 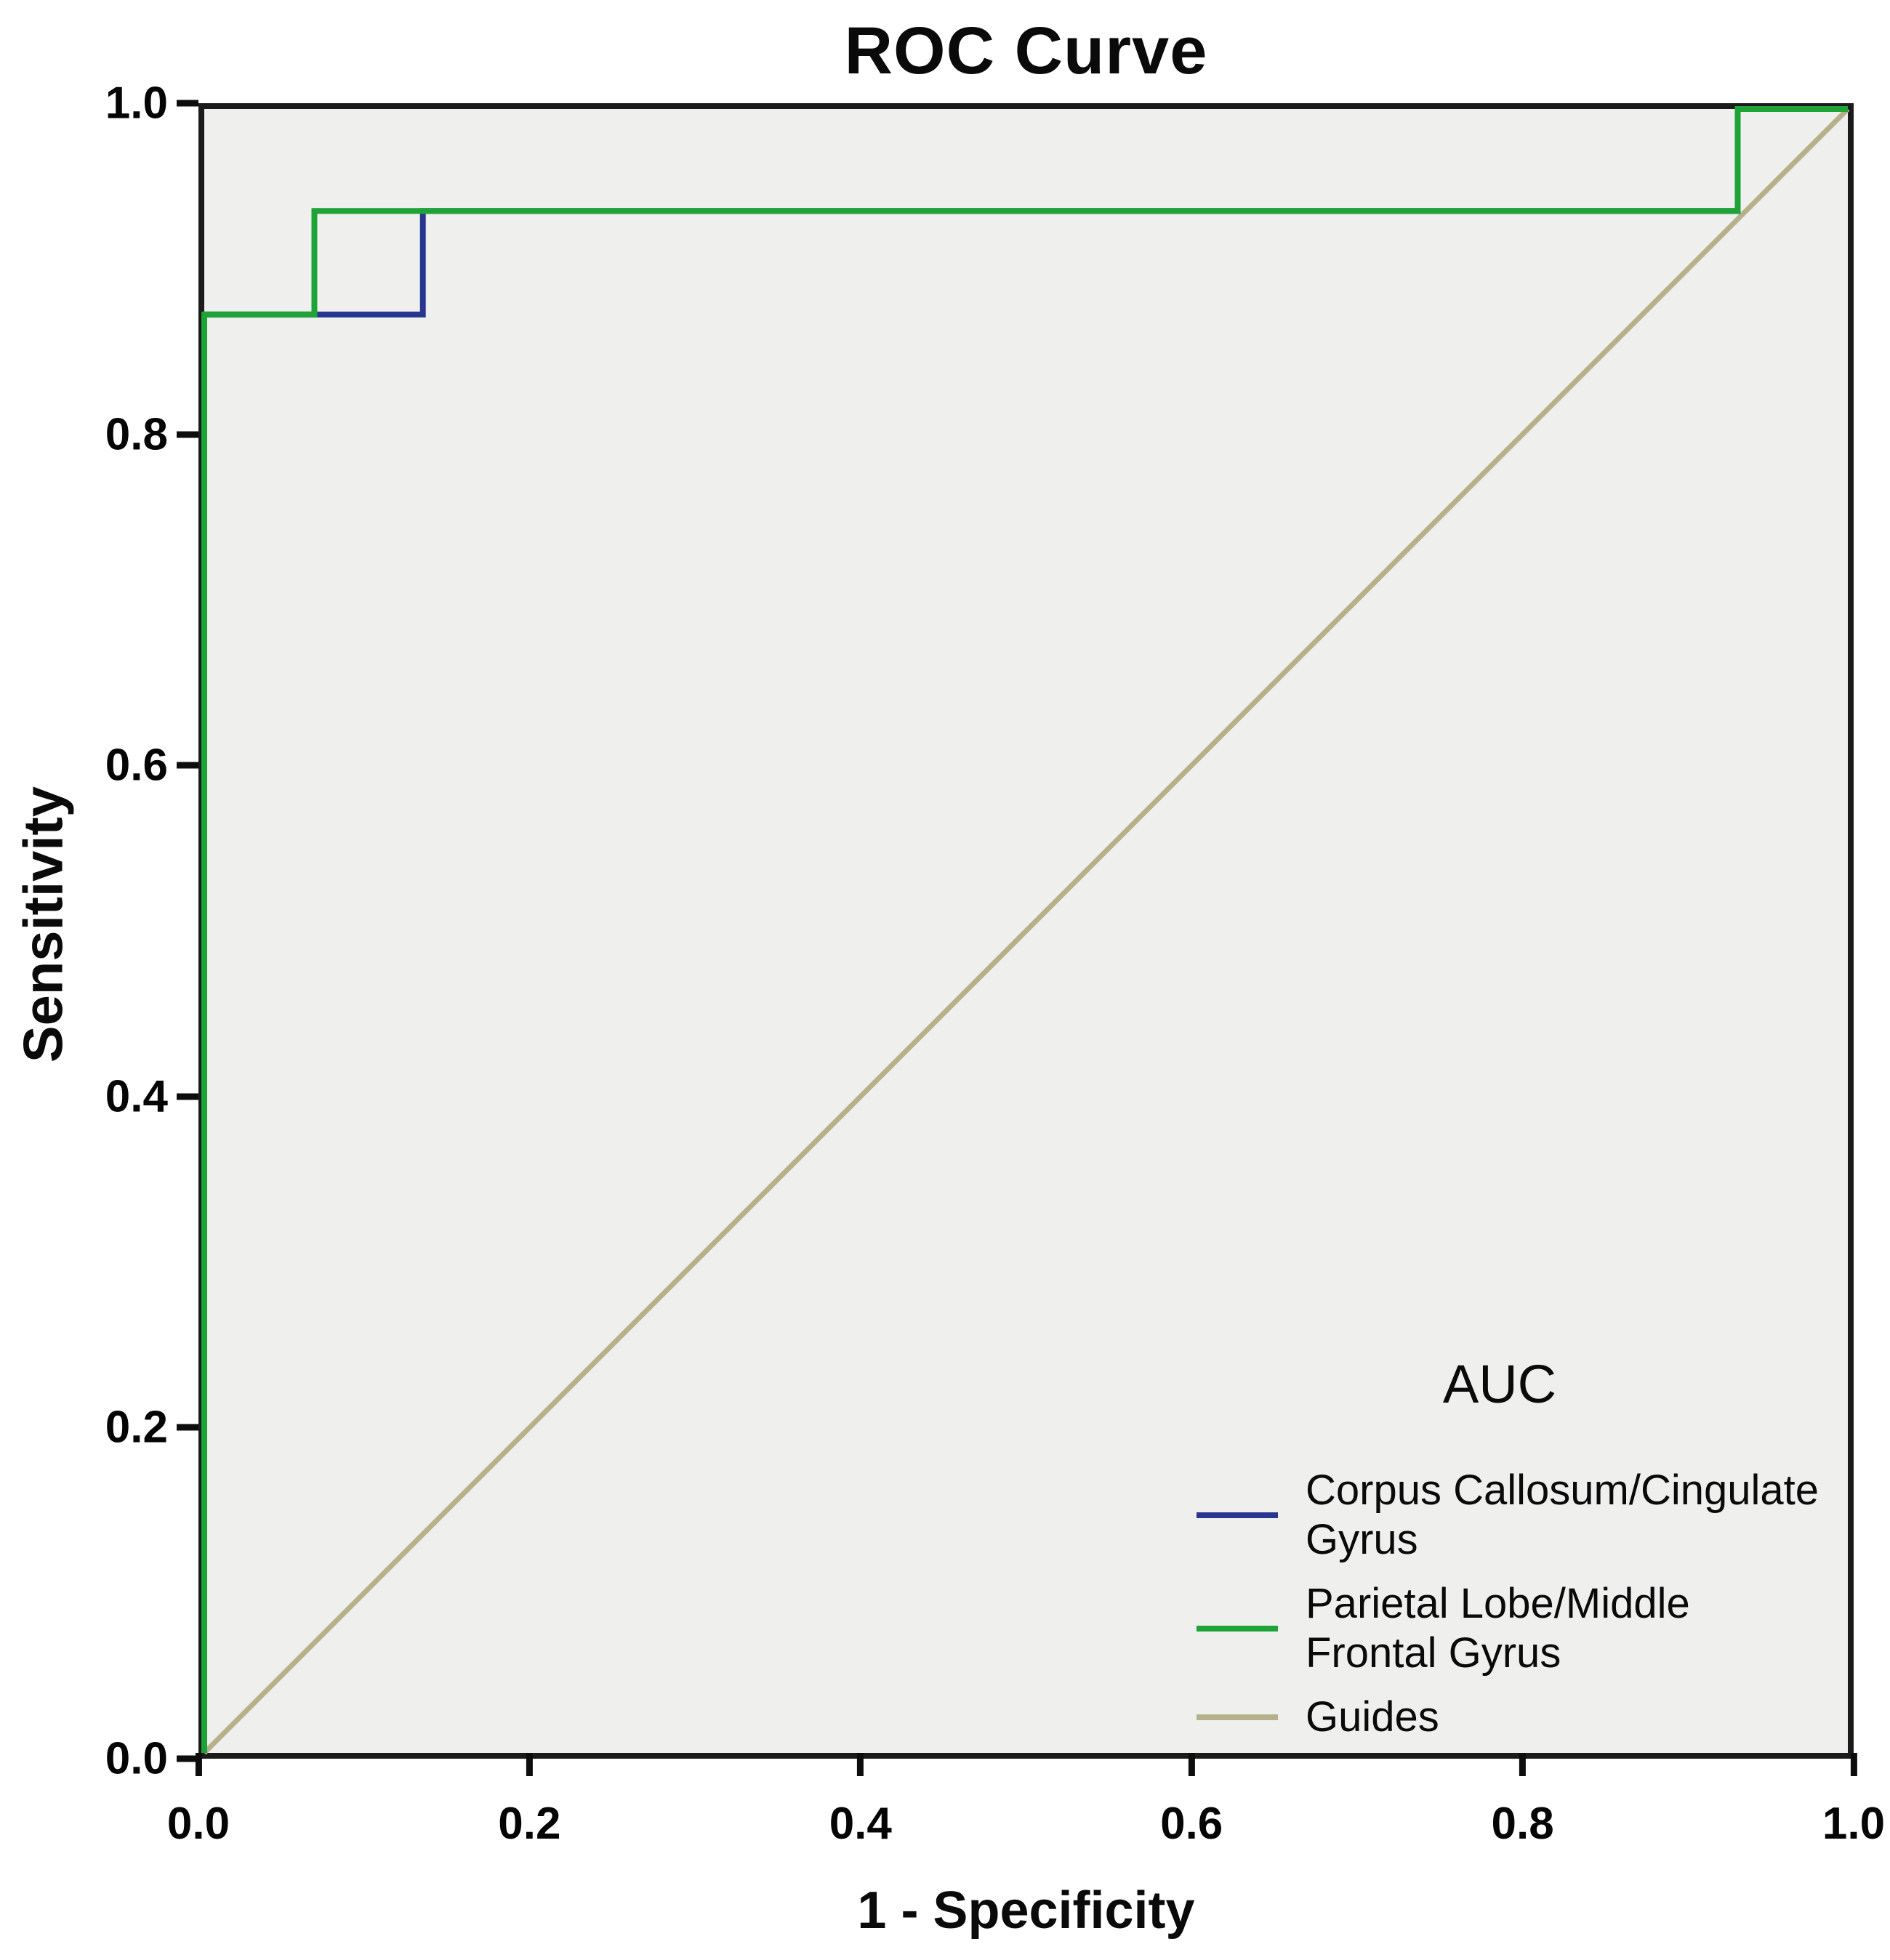 I want to click on x-tick-0.4: 0.4, so click(x=860, y=1801).